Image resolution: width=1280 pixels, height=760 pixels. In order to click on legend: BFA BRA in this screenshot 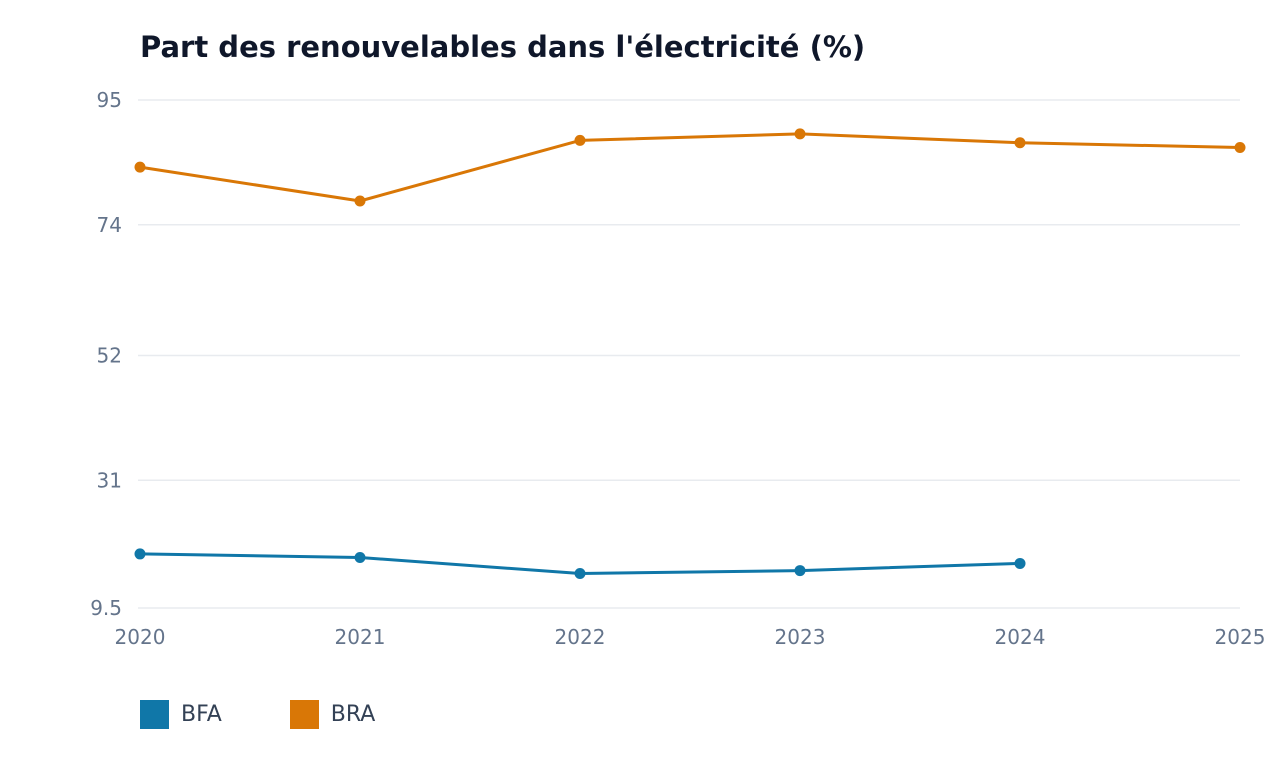, I will do `click(291, 714)`.